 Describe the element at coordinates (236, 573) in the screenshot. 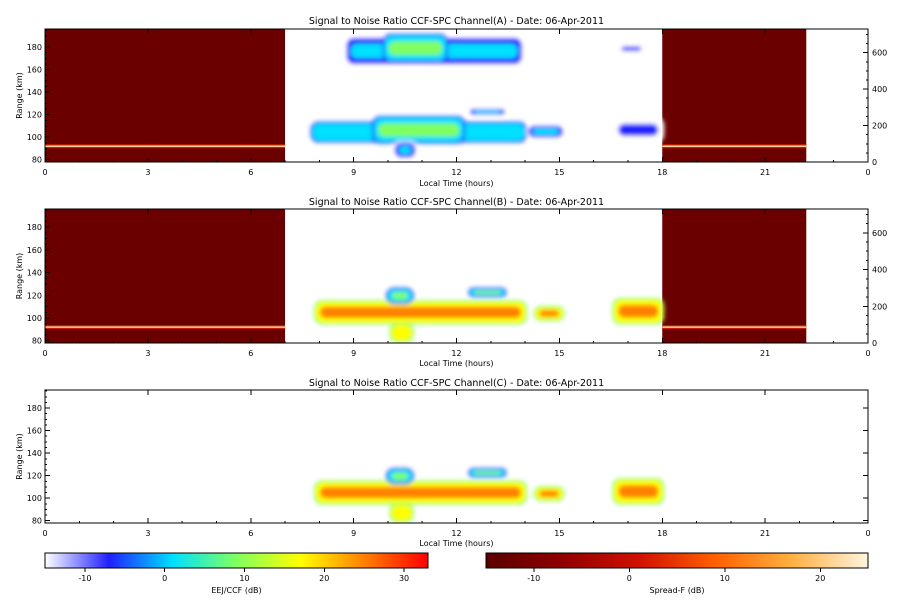

I see `colorbar-eej-ccf: -10 0 10 20 30 EEJ/CCF (dB)` at that location.